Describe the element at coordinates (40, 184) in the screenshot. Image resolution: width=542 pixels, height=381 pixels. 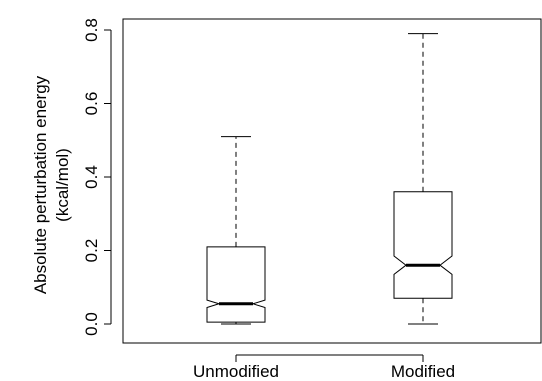
I see `y-axis-title-line-1: Absolute perturbation energy` at that location.